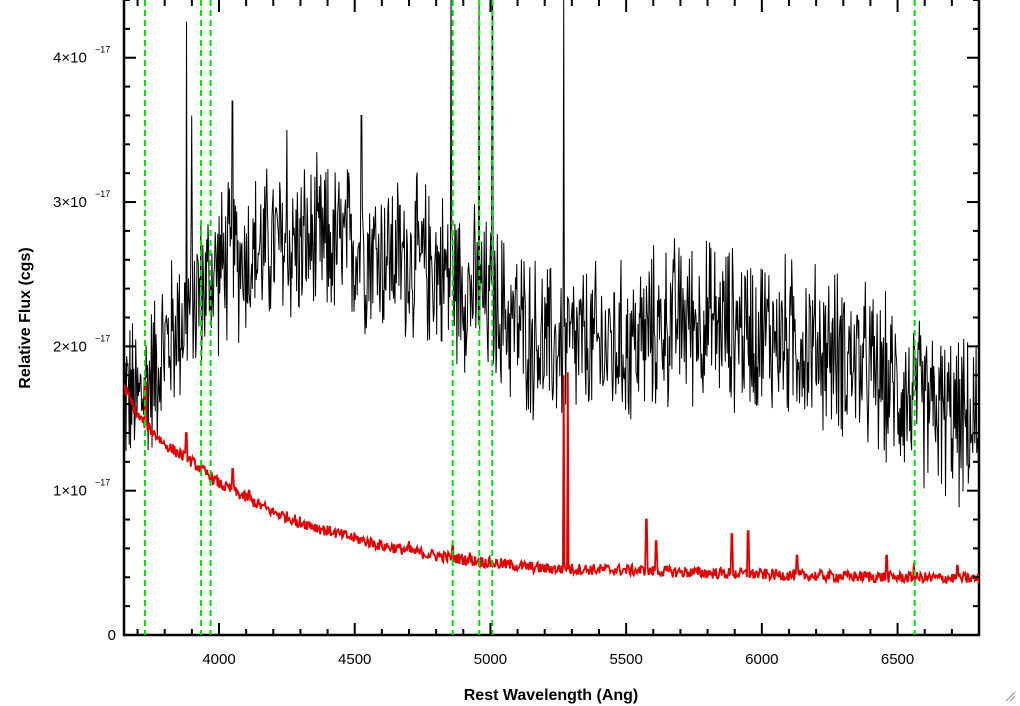 The height and width of the screenshot is (706, 1020). I want to click on y-tick-label: 0, so click(112, 635).